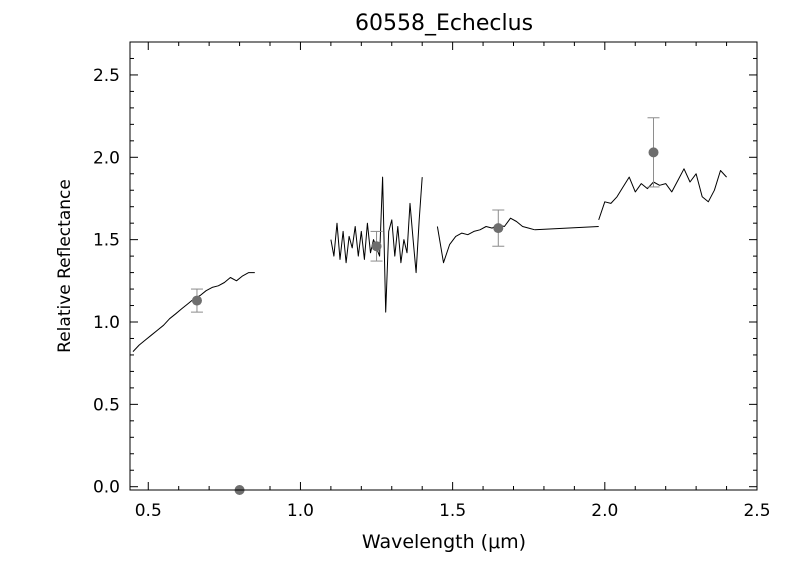 This screenshot has width=800, height=571. What do you see at coordinates (300, 511) in the screenshot?
I see `x-tick-label: 1.0` at bounding box center [300, 511].